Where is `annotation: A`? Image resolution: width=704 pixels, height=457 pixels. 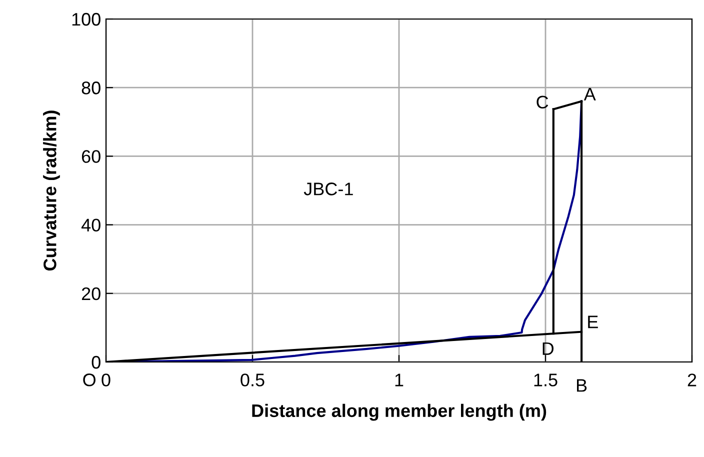 annotation: A is located at coordinates (590, 94).